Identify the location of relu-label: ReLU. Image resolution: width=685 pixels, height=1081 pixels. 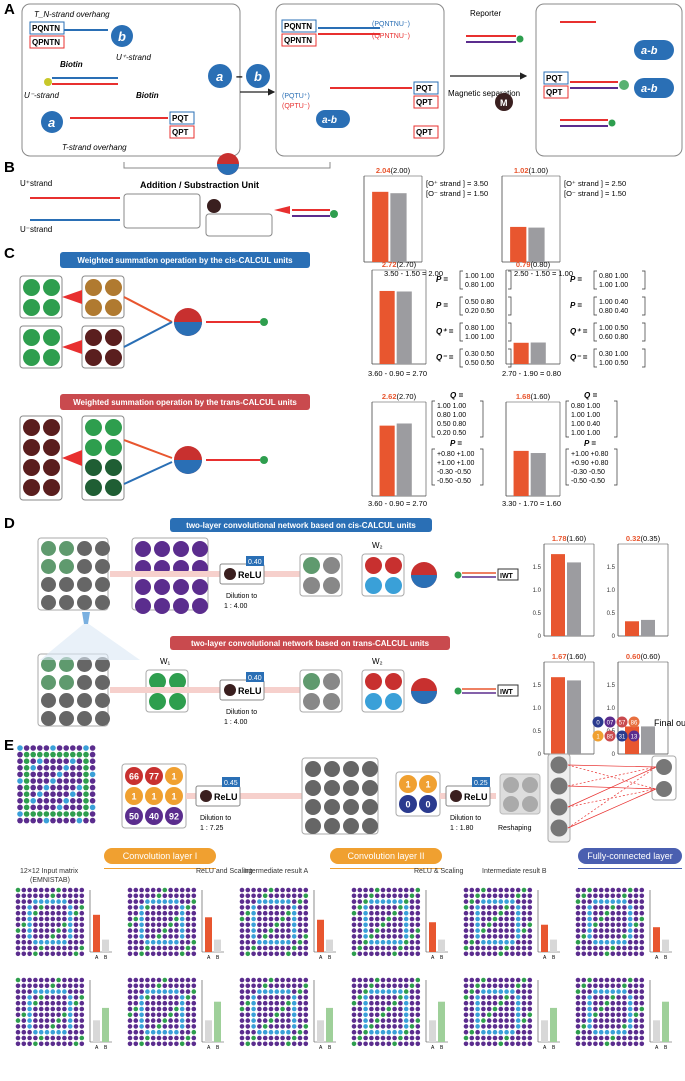
(226, 797).